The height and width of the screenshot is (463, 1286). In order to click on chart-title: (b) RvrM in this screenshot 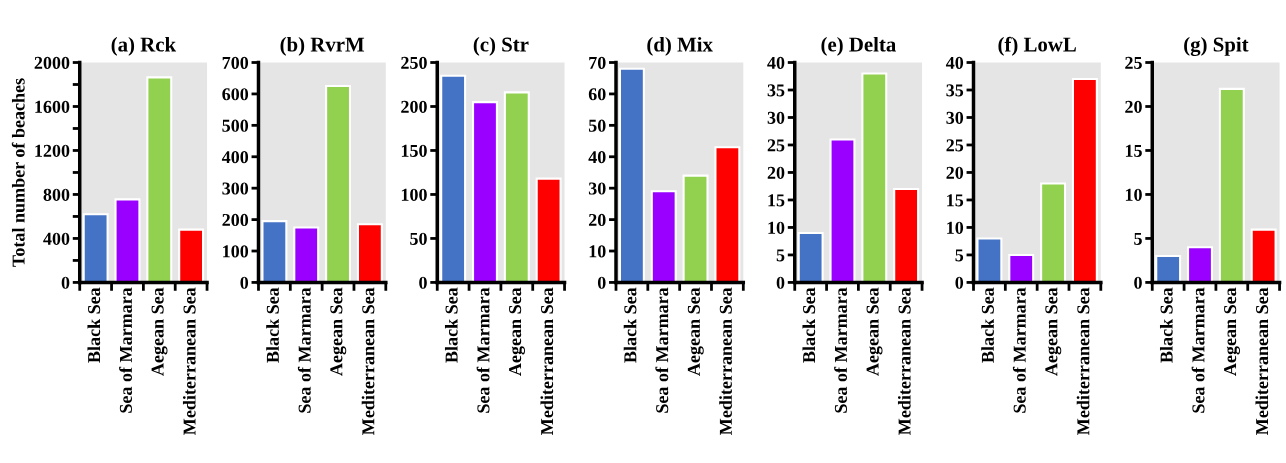, I will do `click(322, 46)`.